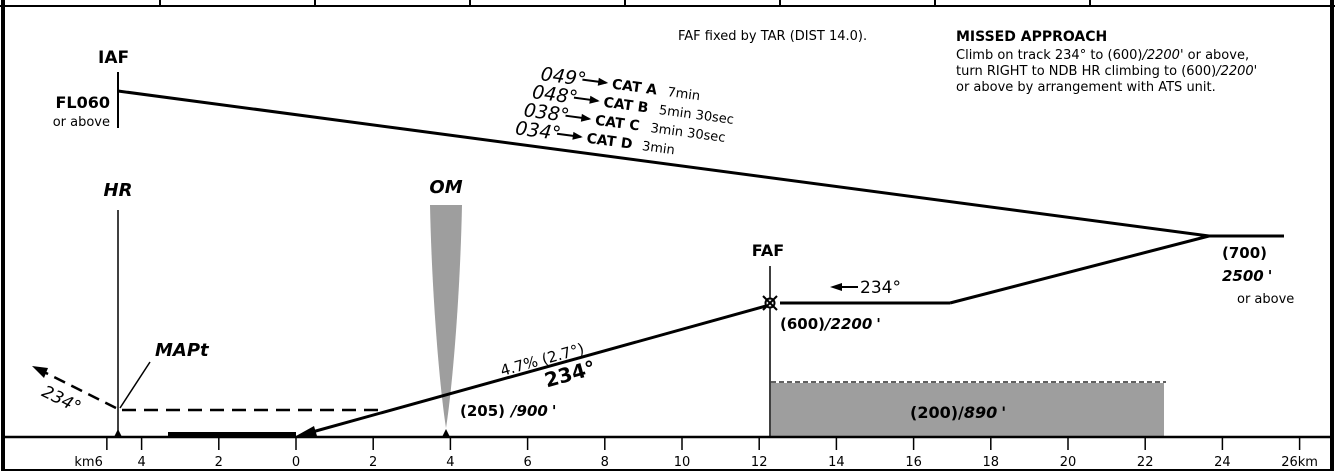 The image size is (1335, 471). I want to click on om-altitude: (205)/900 ', so click(508, 411).